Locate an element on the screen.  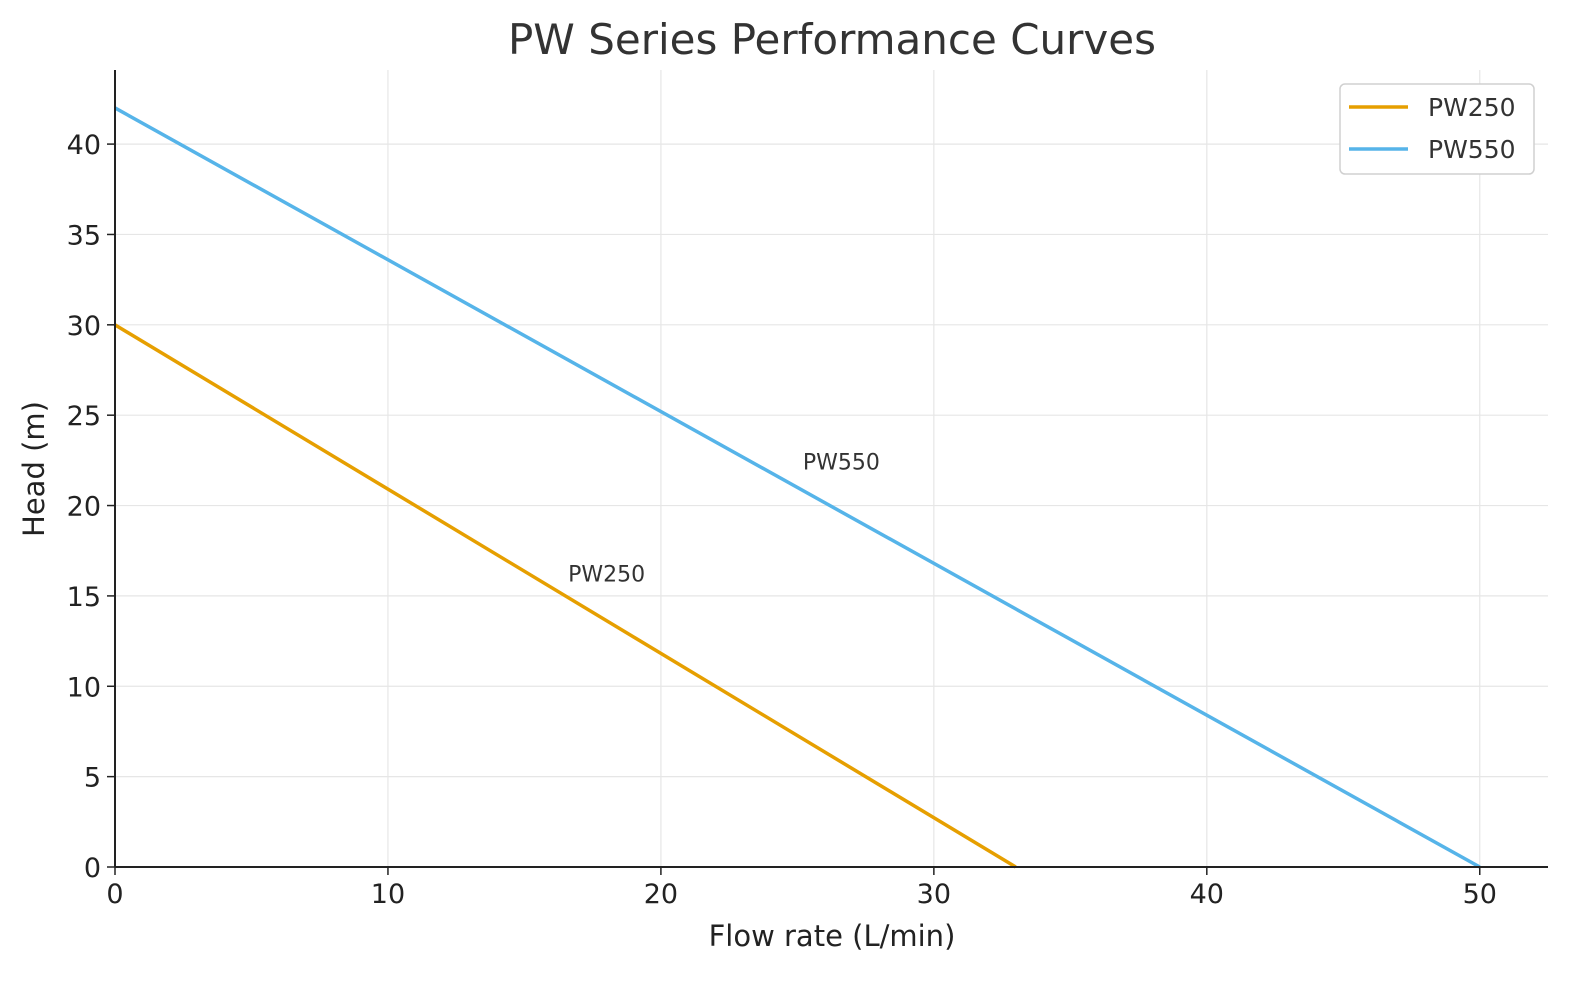
x-tick-label: 20 is located at coordinates (661, 894).